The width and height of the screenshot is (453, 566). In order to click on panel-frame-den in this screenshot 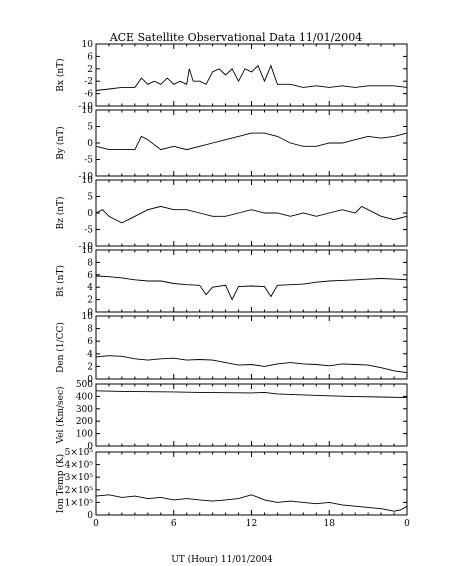, I will do `click(251, 347)`.